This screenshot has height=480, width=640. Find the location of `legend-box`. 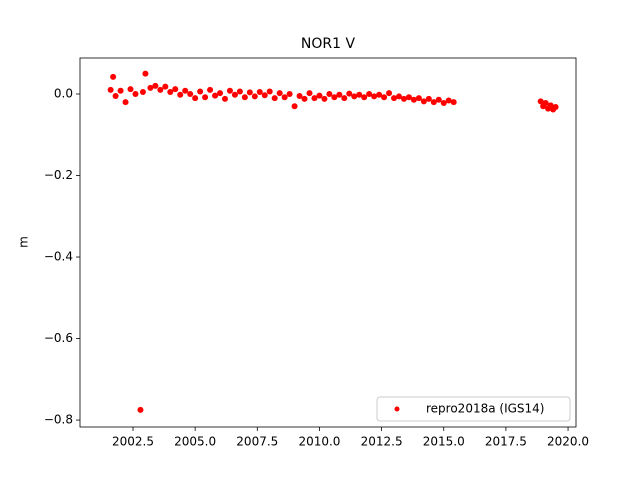

legend-box is located at coordinates (473, 409).